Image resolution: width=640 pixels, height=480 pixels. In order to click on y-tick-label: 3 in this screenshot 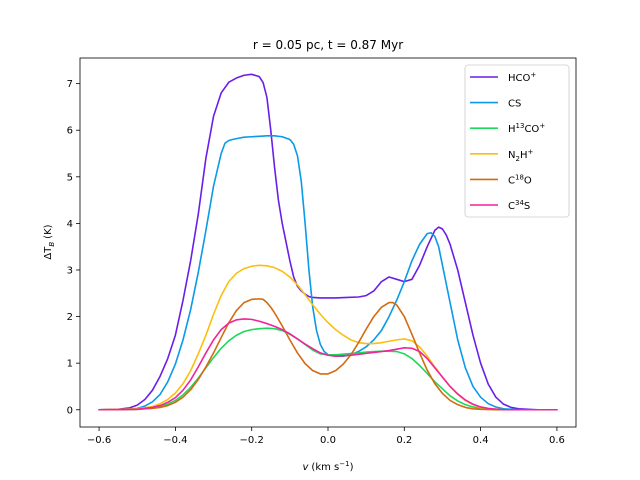, I will do `click(70, 270)`.